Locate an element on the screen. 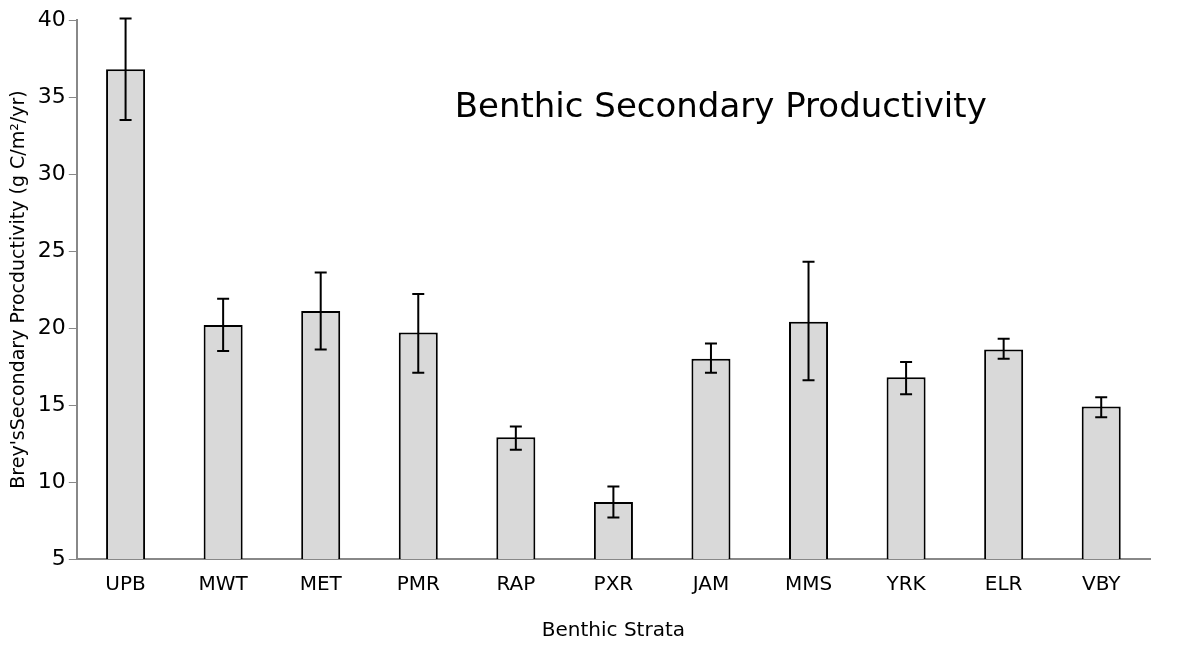  y-tick-label: 10 is located at coordinates (51, 480).